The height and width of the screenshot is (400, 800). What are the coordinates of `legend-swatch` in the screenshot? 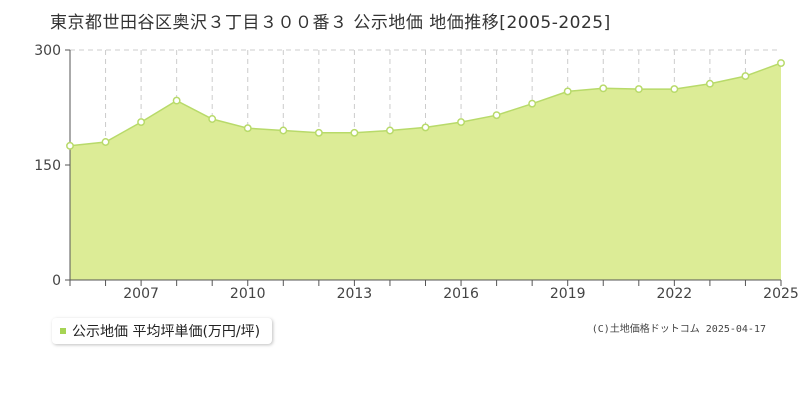 It's located at (63, 331).